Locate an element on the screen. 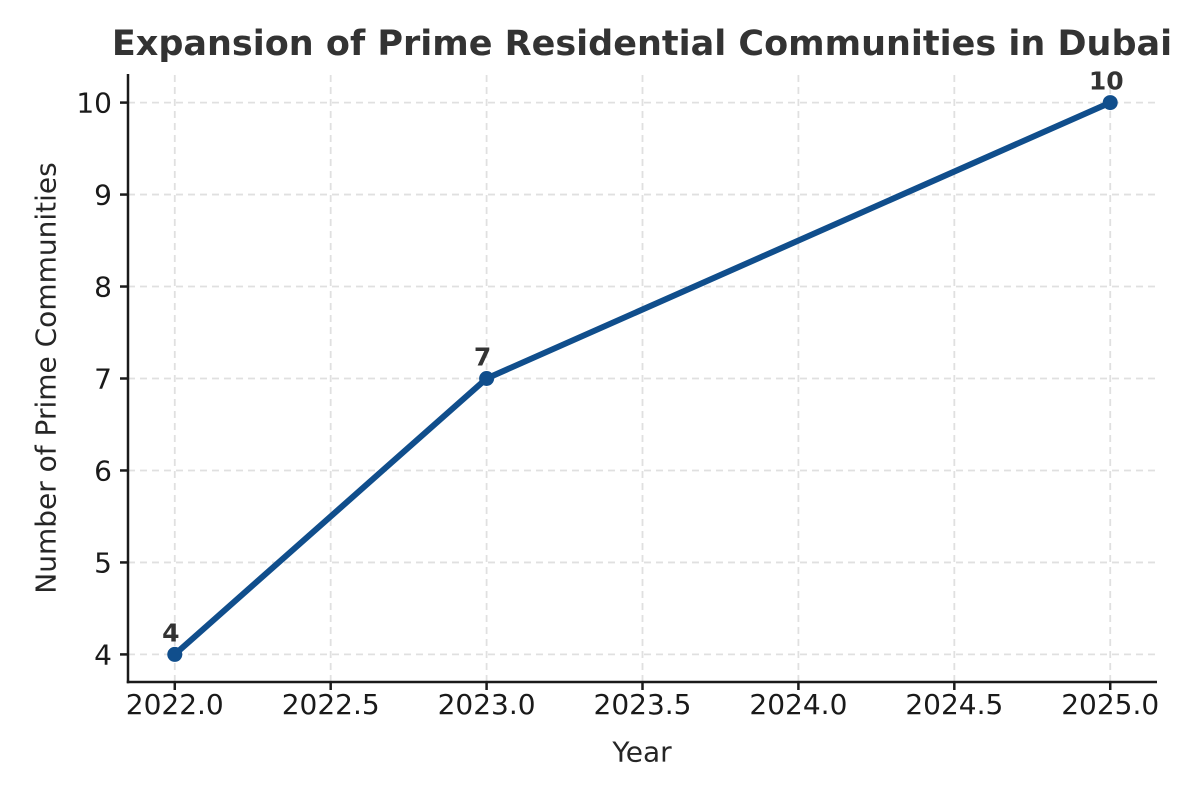 Image resolution: width=1200 pixels, height=800 pixels. x-tick-label: 2024.0 is located at coordinates (798, 704).